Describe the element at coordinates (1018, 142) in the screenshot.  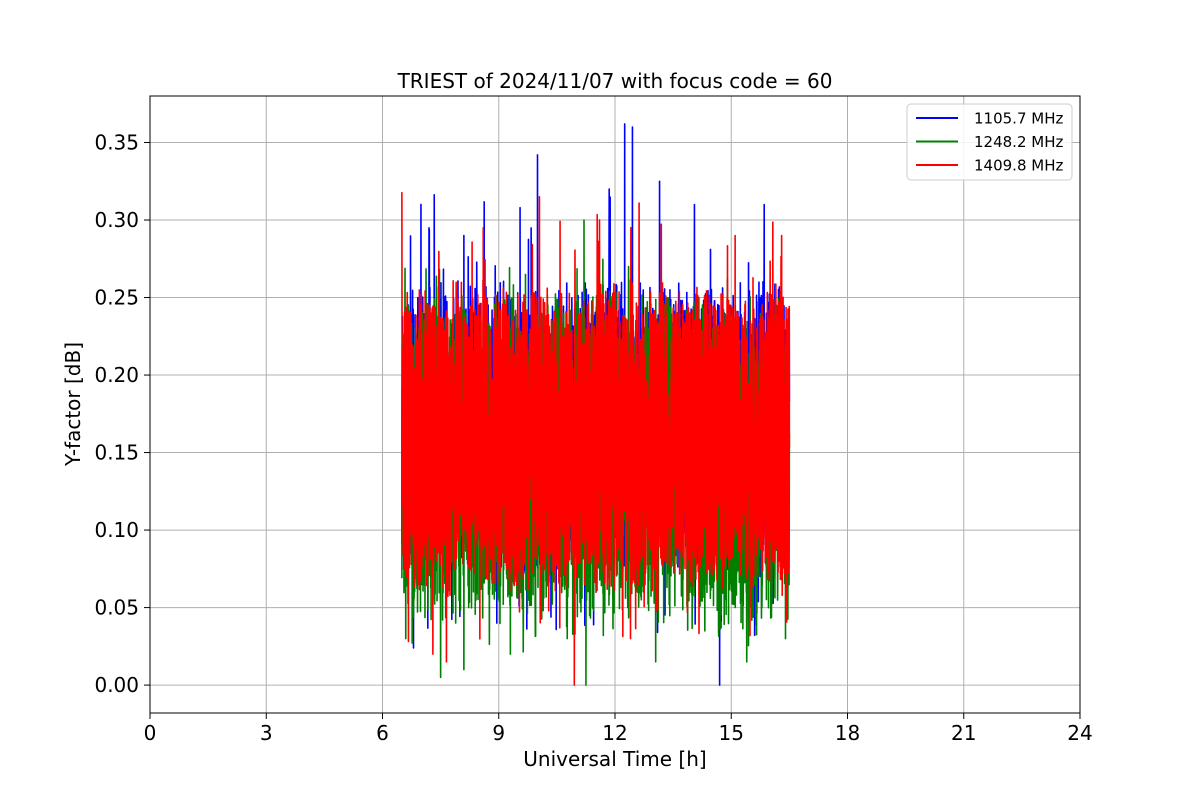
I see `legend-label: 1248.2 MHz` at that location.